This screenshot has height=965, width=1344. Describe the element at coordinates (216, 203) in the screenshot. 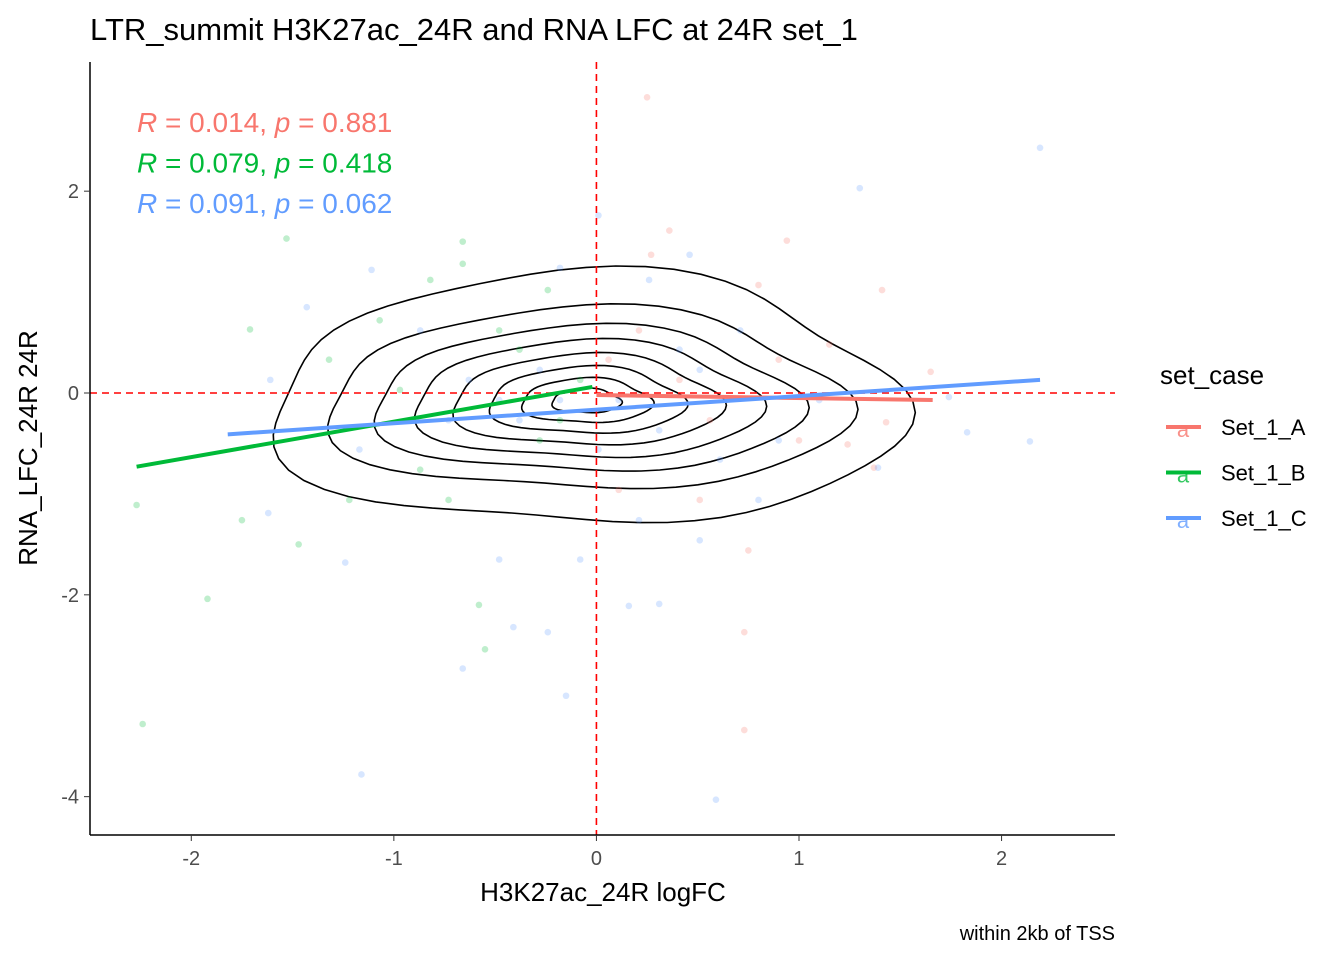

I see `stat-value: = 0.091,` at that location.